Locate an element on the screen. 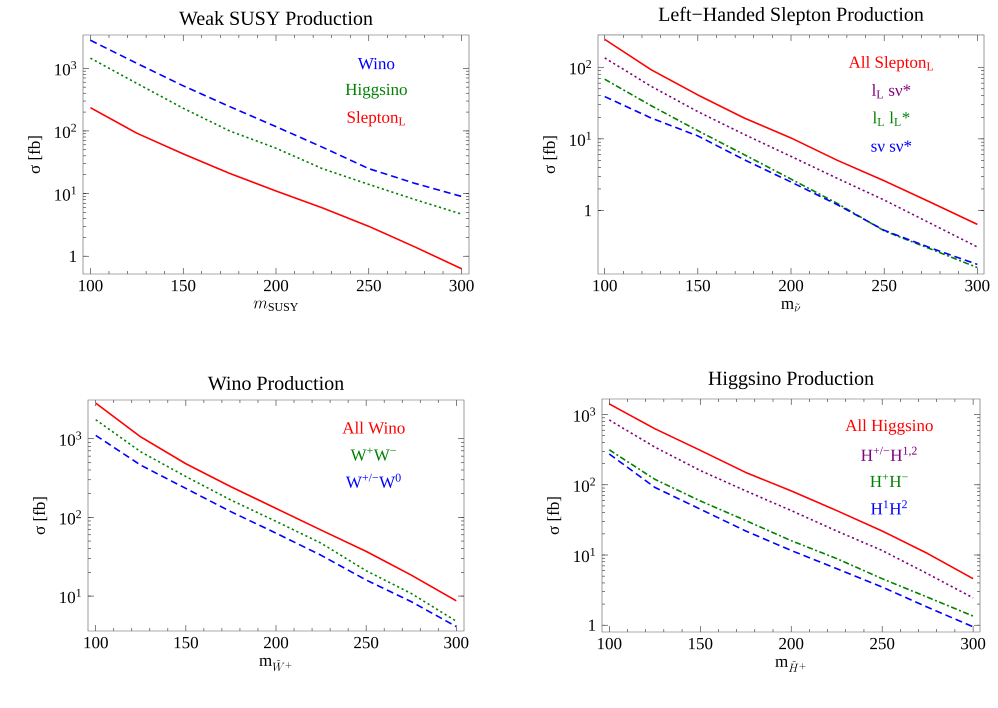 Image resolution: width=998 pixels, height=708 pixels. text: W$^{+}$W$^{−}$ is located at coordinates (373, 454).